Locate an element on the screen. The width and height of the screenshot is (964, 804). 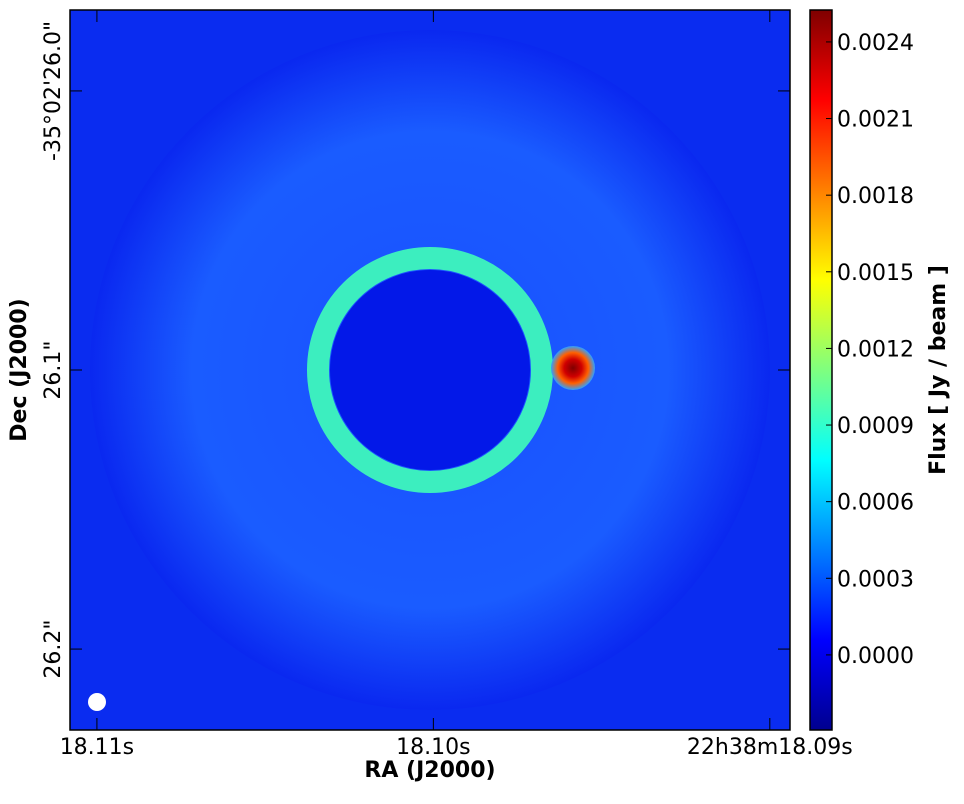
x-tick-label: 18.11s is located at coordinates (97, 747).